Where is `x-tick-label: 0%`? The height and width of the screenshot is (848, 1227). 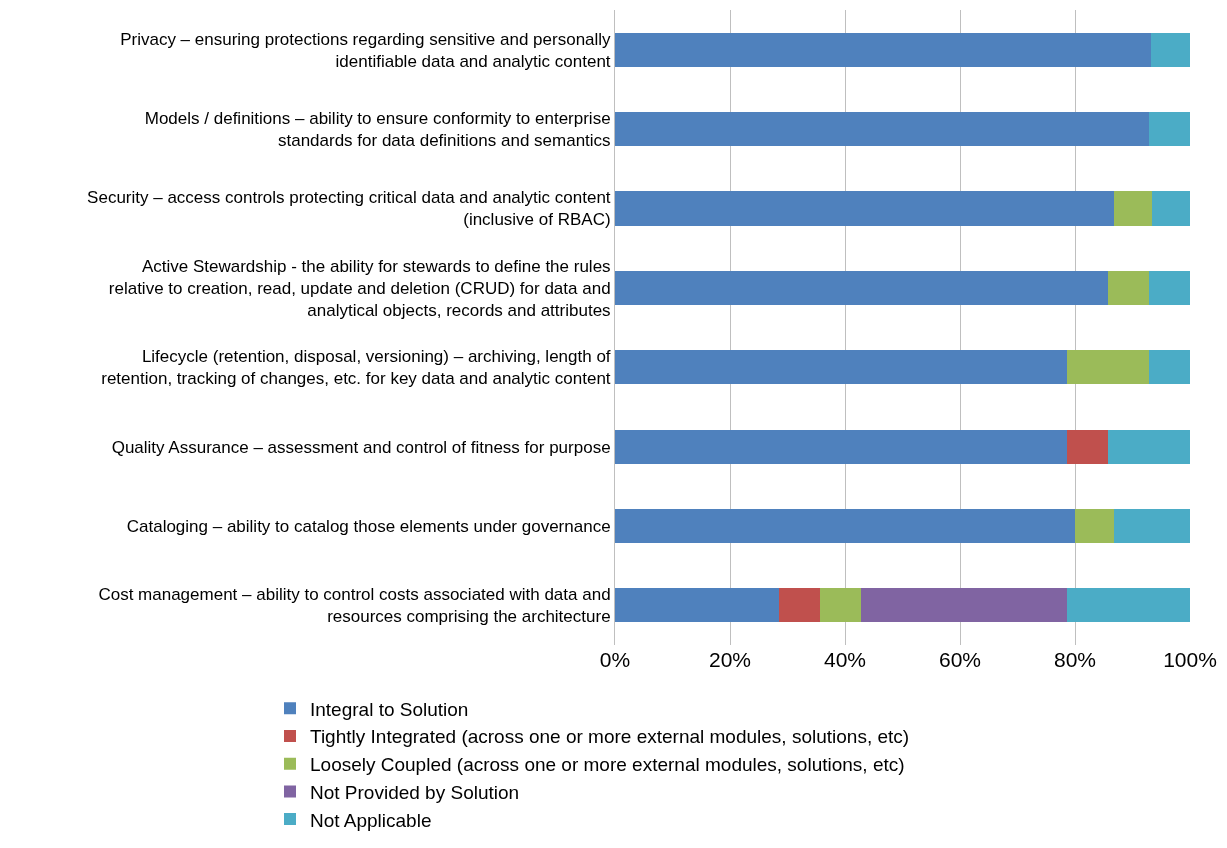
x-tick-label: 0% is located at coordinates (615, 659).